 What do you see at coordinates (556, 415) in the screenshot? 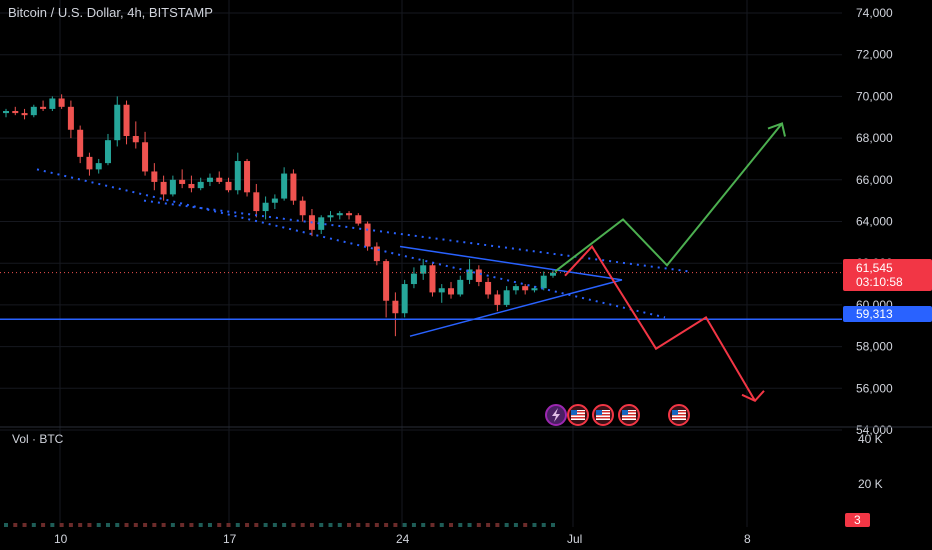
I see `lightning-event-icon` at bounding box center [556, 415].